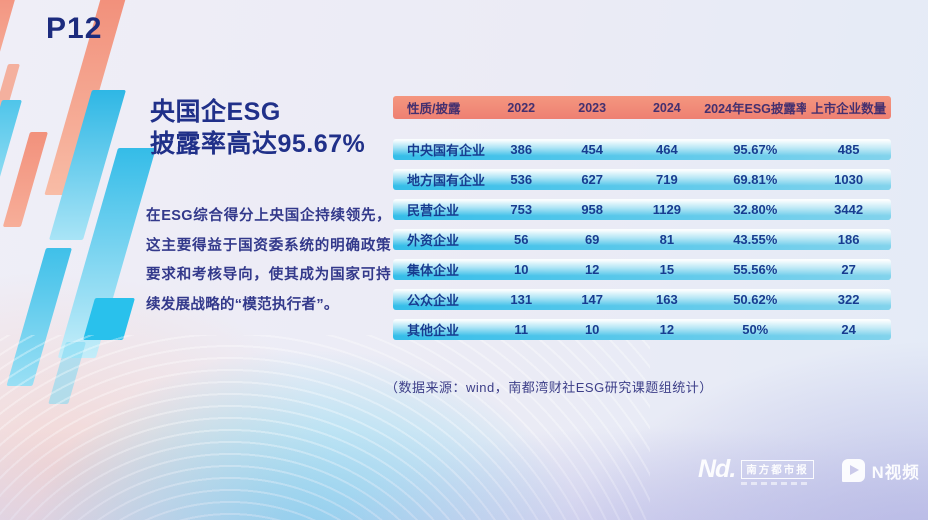 The image size is (928, 520). Describe the element at coordinates (592, 179) in the screenshot. I see `table-cell: 627` at that location.